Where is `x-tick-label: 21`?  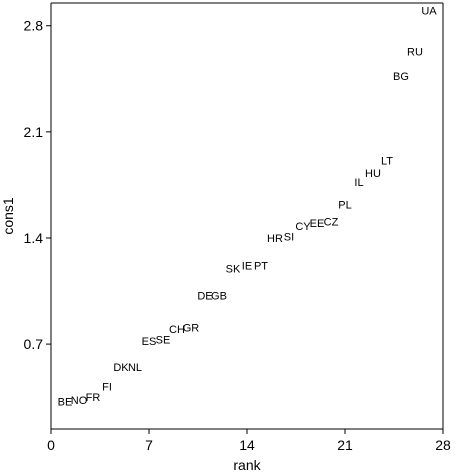
x-tick-label: 21 is located at coordinates (345, 445).